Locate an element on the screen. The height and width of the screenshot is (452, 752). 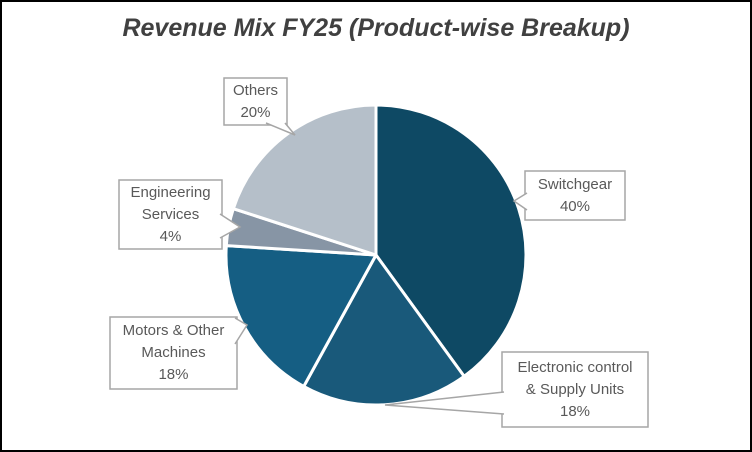
callout-engineering-pointer is located at coordinates (230, 226).